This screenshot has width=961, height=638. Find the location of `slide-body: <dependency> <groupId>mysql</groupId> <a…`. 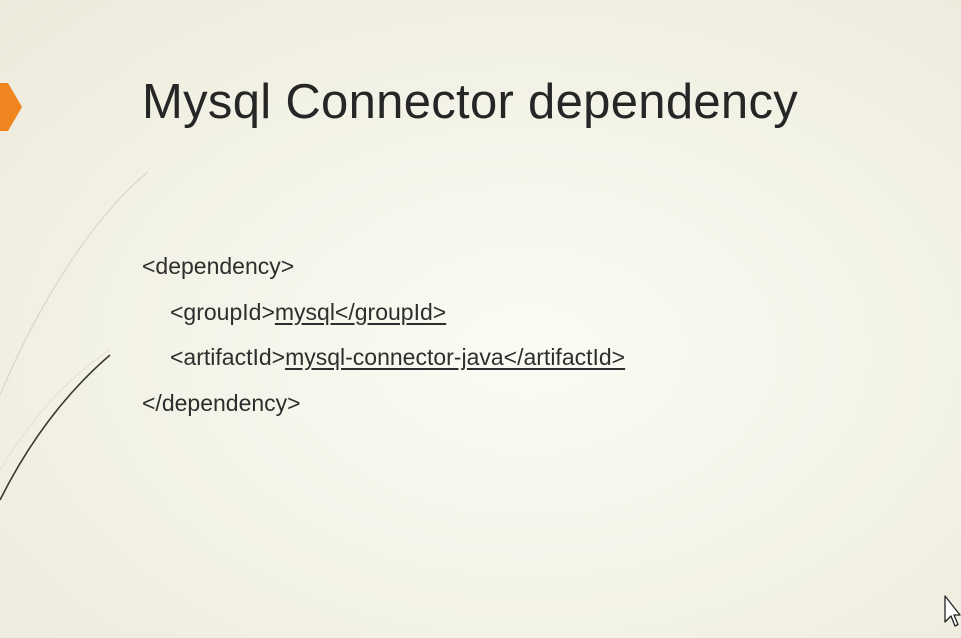

slide-body: <dependency> <groupId>mysql</groupId> <a… is located at coordinates (383, 335).